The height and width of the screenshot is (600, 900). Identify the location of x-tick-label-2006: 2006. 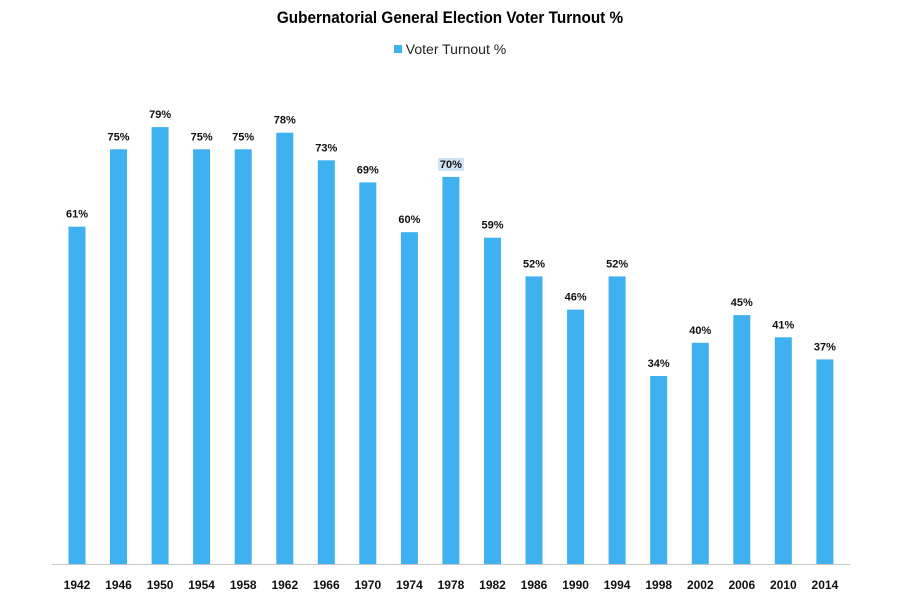
(741, 585).